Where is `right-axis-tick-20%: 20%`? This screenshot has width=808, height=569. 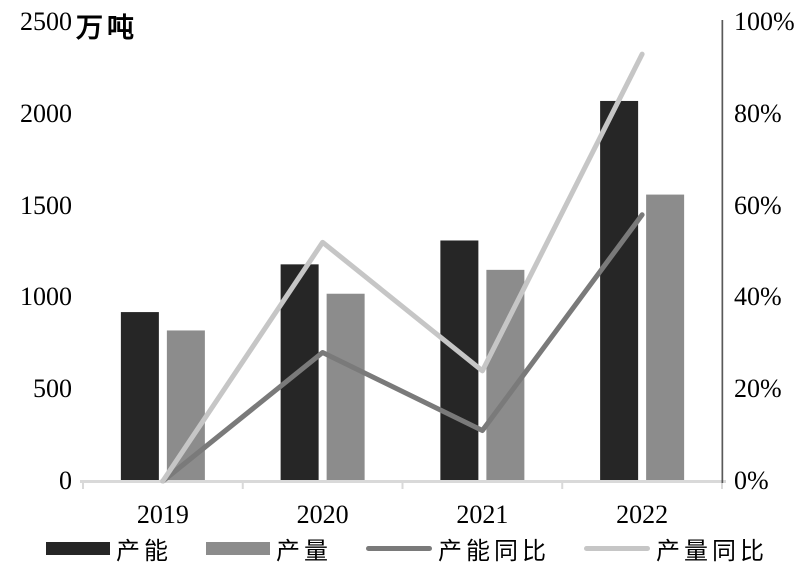
right-axis-tick-20%: 20% is located at coordinates (758, 389).